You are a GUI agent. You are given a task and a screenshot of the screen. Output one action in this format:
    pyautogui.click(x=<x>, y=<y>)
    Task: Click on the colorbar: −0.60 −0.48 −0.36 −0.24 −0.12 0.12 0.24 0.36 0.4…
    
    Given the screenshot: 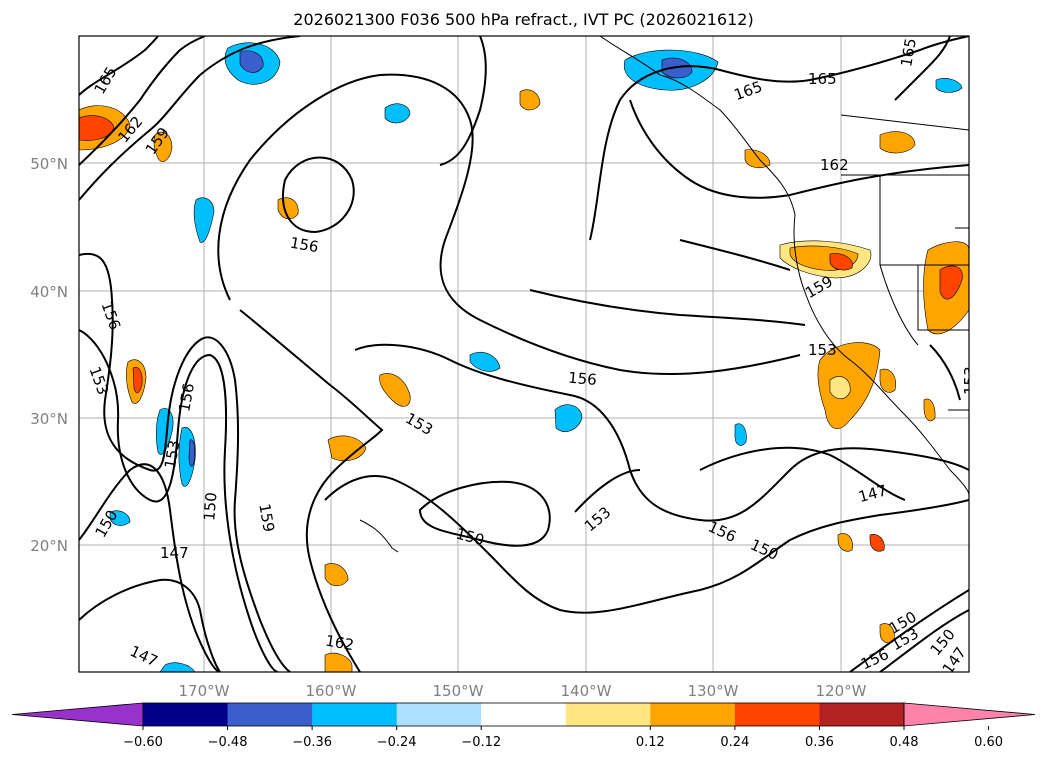 What is the action you would take?
    pyautogui.click(x=523, y=726)
    